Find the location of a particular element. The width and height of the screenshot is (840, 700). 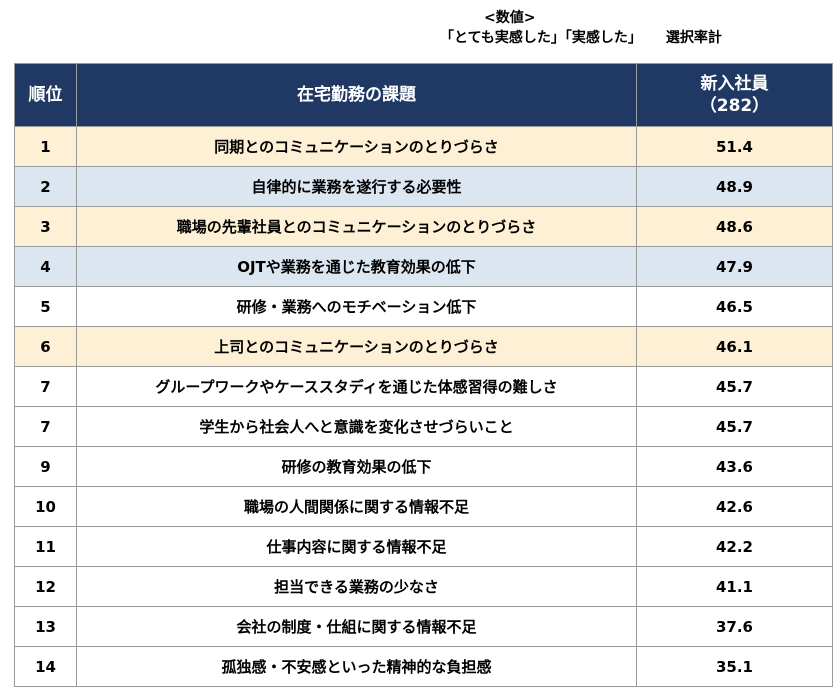

table-row: 10 職場の人間関係に関する情報不足 42.6 is located at coordinates (423, 506).